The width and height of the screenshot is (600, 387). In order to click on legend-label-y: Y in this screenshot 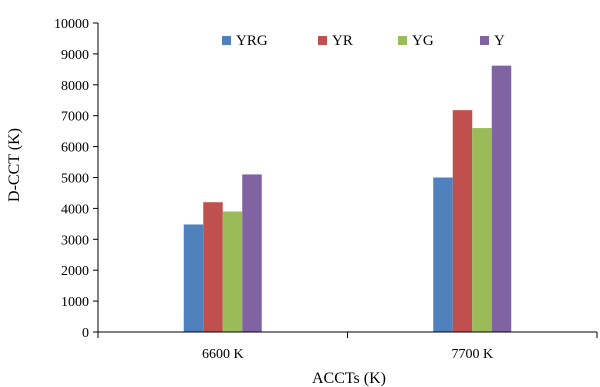, I will do `click(499, 41)`.